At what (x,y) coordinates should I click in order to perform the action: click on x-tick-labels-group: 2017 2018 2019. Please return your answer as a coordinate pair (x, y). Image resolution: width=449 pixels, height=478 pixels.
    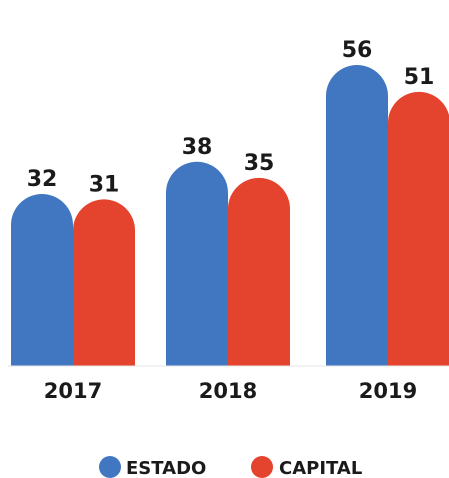
    Looking at the image, I should click on (230, 391).